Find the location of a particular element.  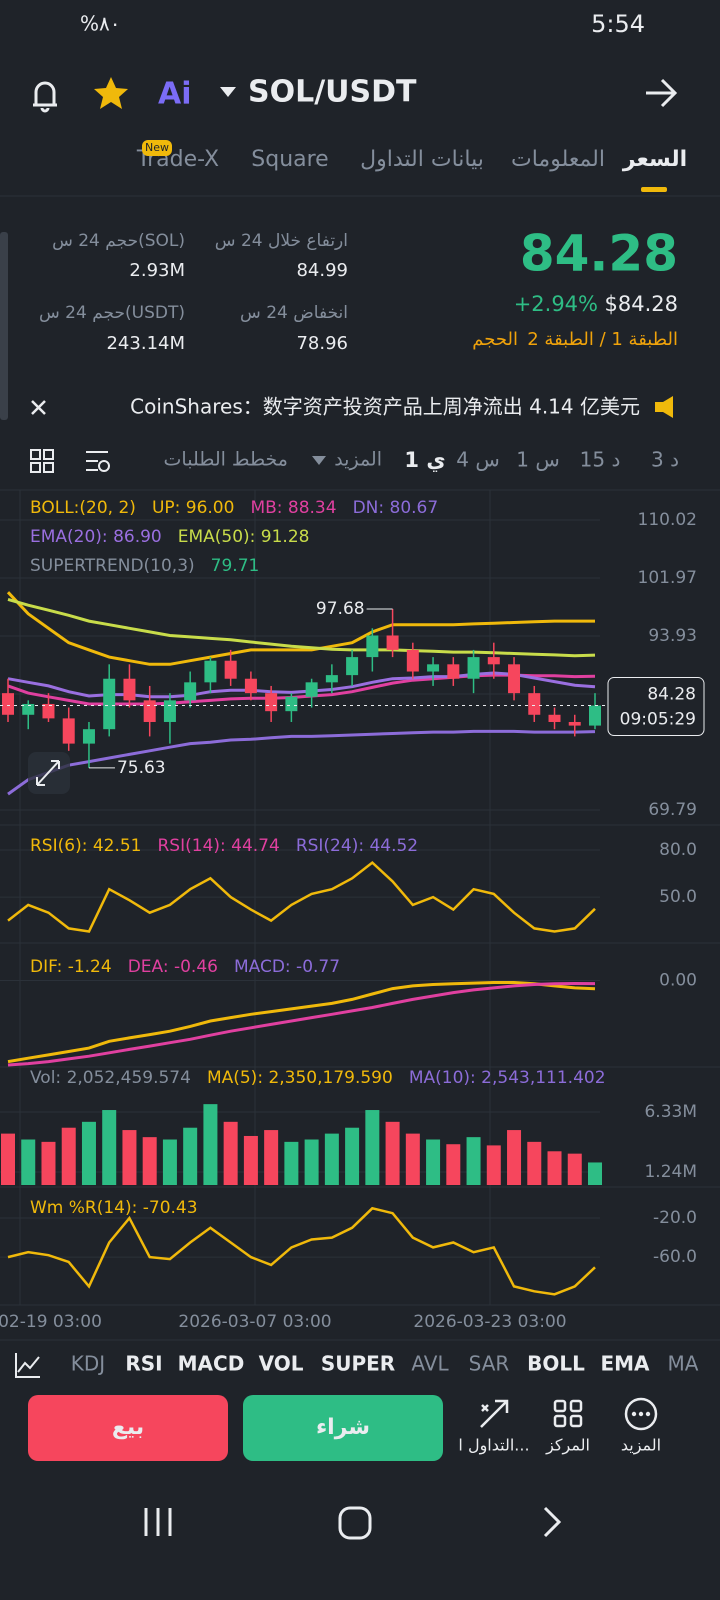

x-tick-label: 2026-03-07 03:00 is located at coordinates (254, 1322).